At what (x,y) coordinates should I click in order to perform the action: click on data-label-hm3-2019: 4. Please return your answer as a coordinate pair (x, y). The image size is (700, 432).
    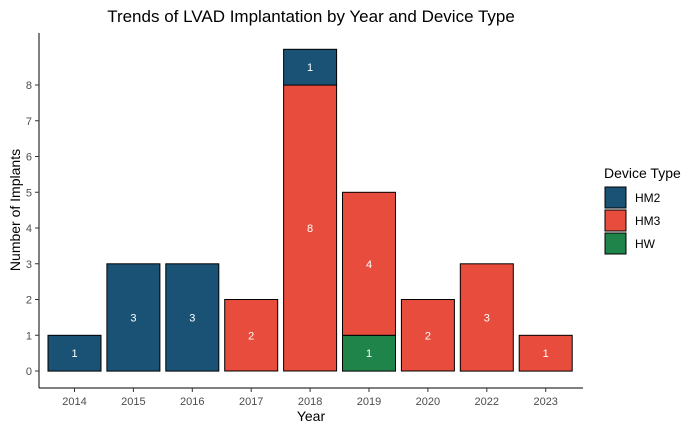
    Looking at the image, I should click on (369, 265).